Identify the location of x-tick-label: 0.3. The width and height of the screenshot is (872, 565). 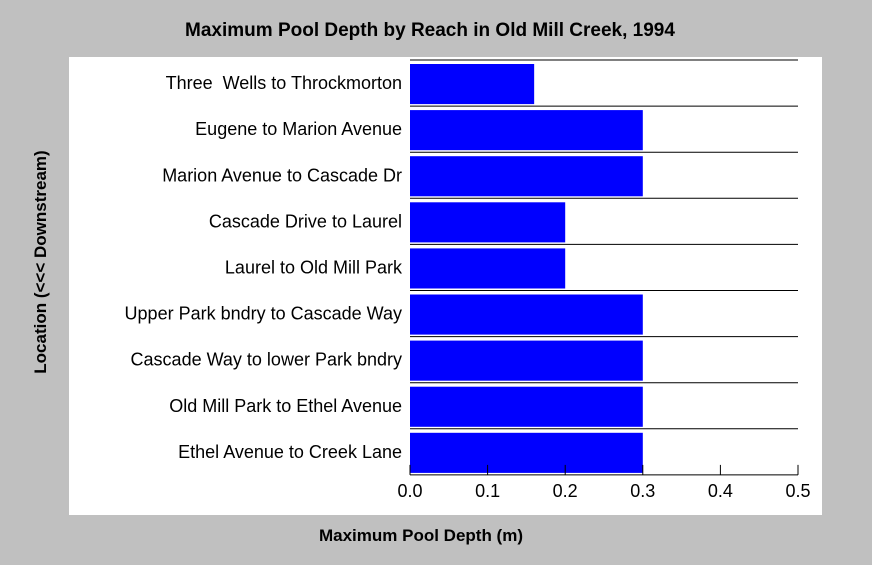
(642, 491).